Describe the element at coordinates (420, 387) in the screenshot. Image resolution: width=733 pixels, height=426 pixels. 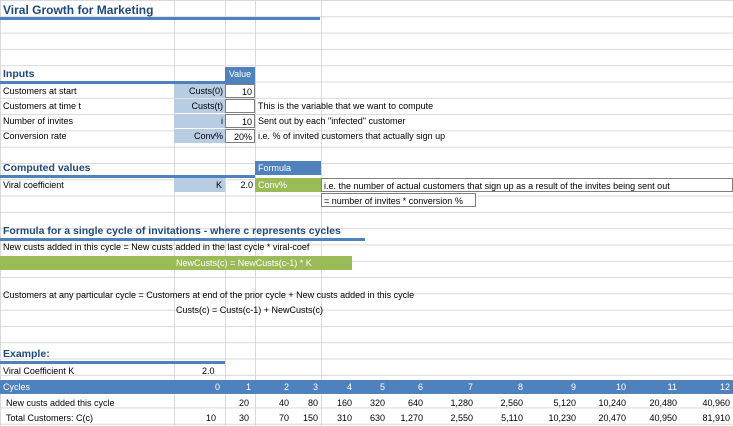
I see `cycle-cell: 6` at that location.